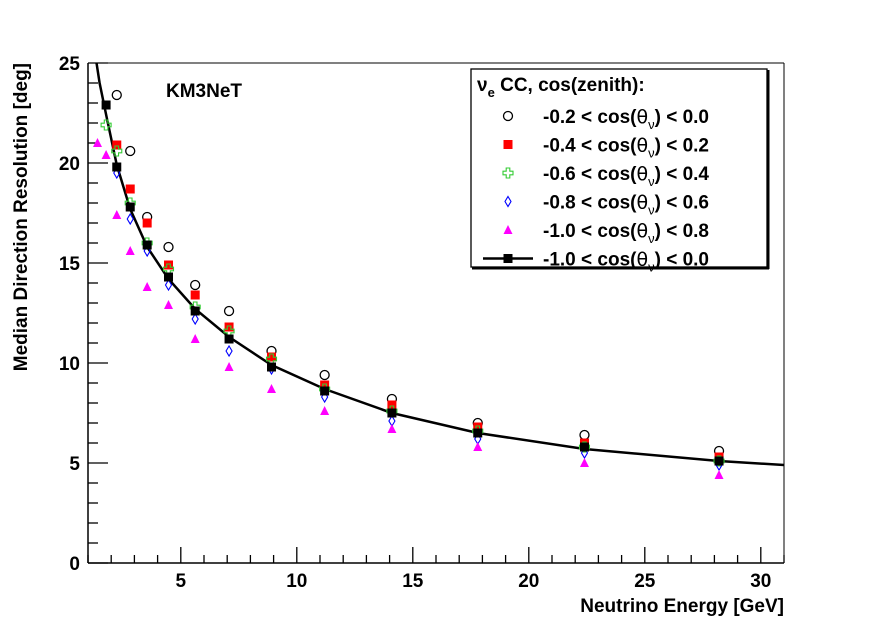 The image size is (872, 626). What do you see at coordinates (21, 217) in the screenshot?
I see `y-axis-title: Median Direction Resolution [deg]` at bounding box center [21, 217].